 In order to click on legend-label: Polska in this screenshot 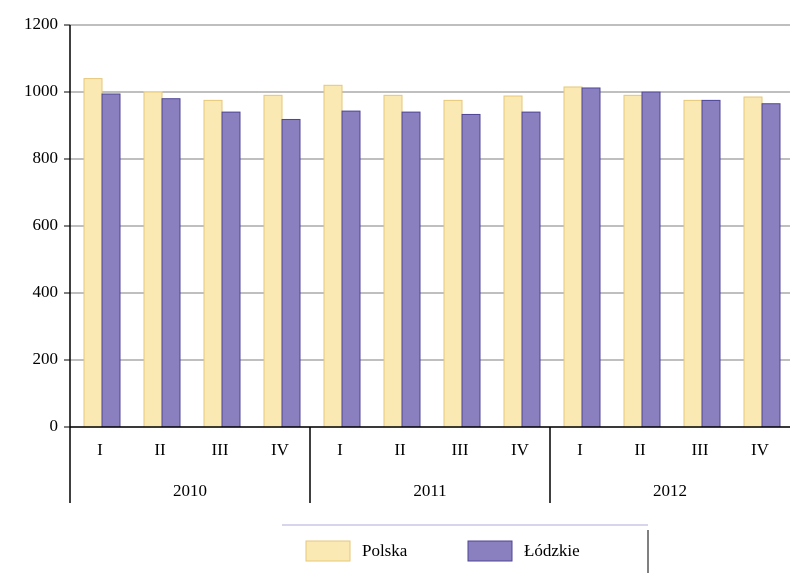, I will do `click(385, 550)`.